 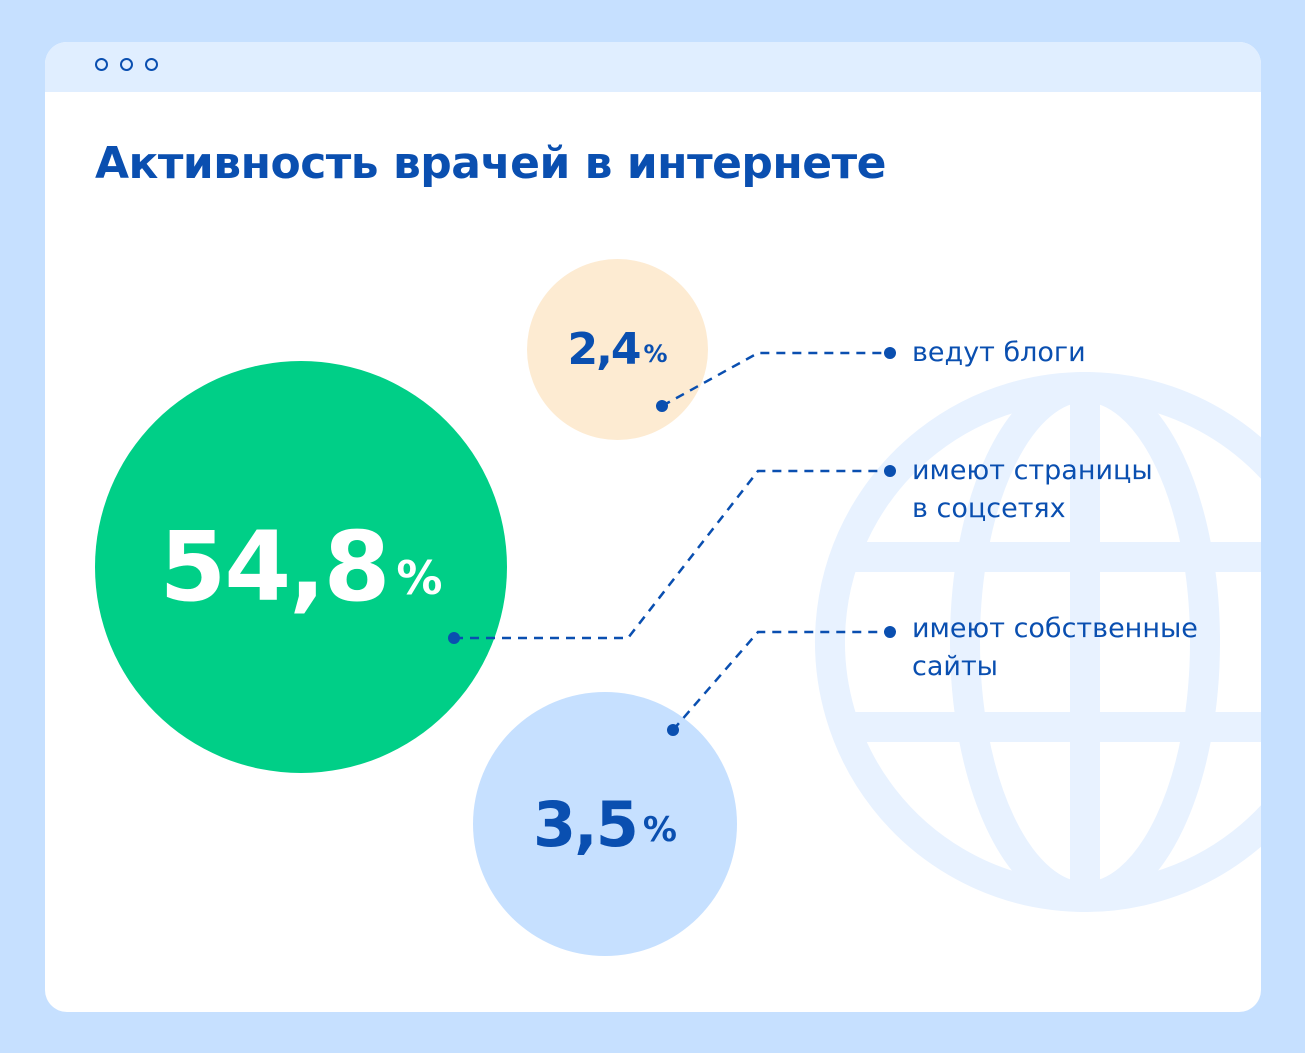 I want to click on page-title: Активность врачей в интернете, so click(x=491, y=163).